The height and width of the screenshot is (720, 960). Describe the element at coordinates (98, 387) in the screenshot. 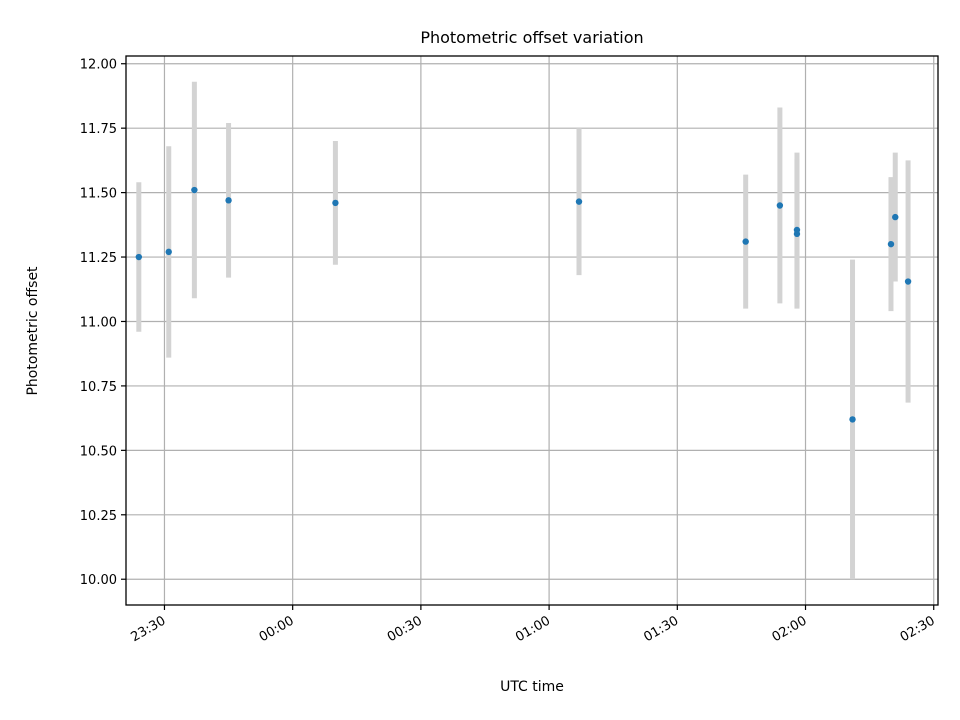

I see `y-tick-label: 10.75` at that location.